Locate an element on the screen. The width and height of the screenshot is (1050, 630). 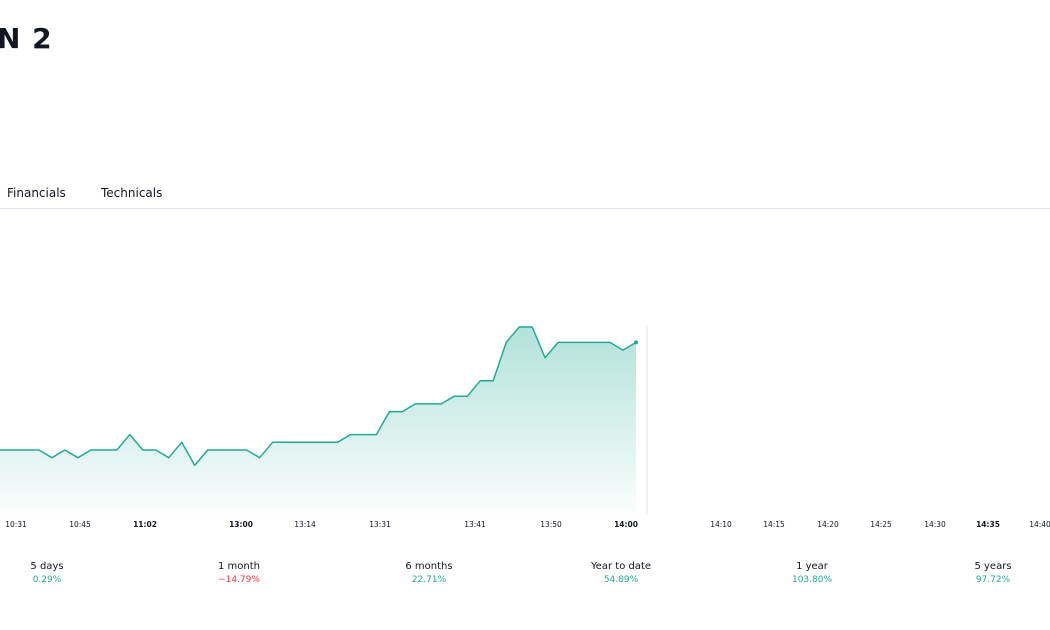
period-year-to-date: Year to date 54.89% is located at coordinates (621, 573).